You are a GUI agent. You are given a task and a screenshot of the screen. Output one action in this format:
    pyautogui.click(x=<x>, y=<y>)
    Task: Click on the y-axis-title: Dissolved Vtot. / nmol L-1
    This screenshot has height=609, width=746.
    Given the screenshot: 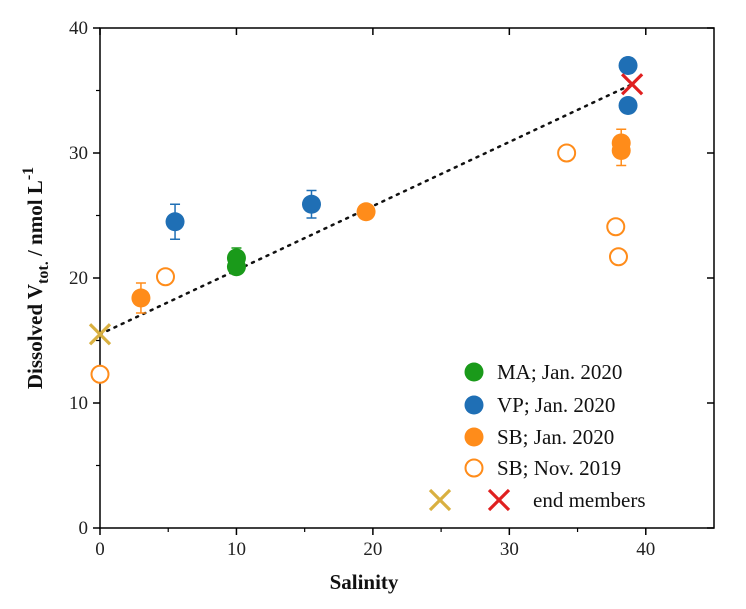 What is the action you would take?
    pyautogui.click(x=36, y=278)
    